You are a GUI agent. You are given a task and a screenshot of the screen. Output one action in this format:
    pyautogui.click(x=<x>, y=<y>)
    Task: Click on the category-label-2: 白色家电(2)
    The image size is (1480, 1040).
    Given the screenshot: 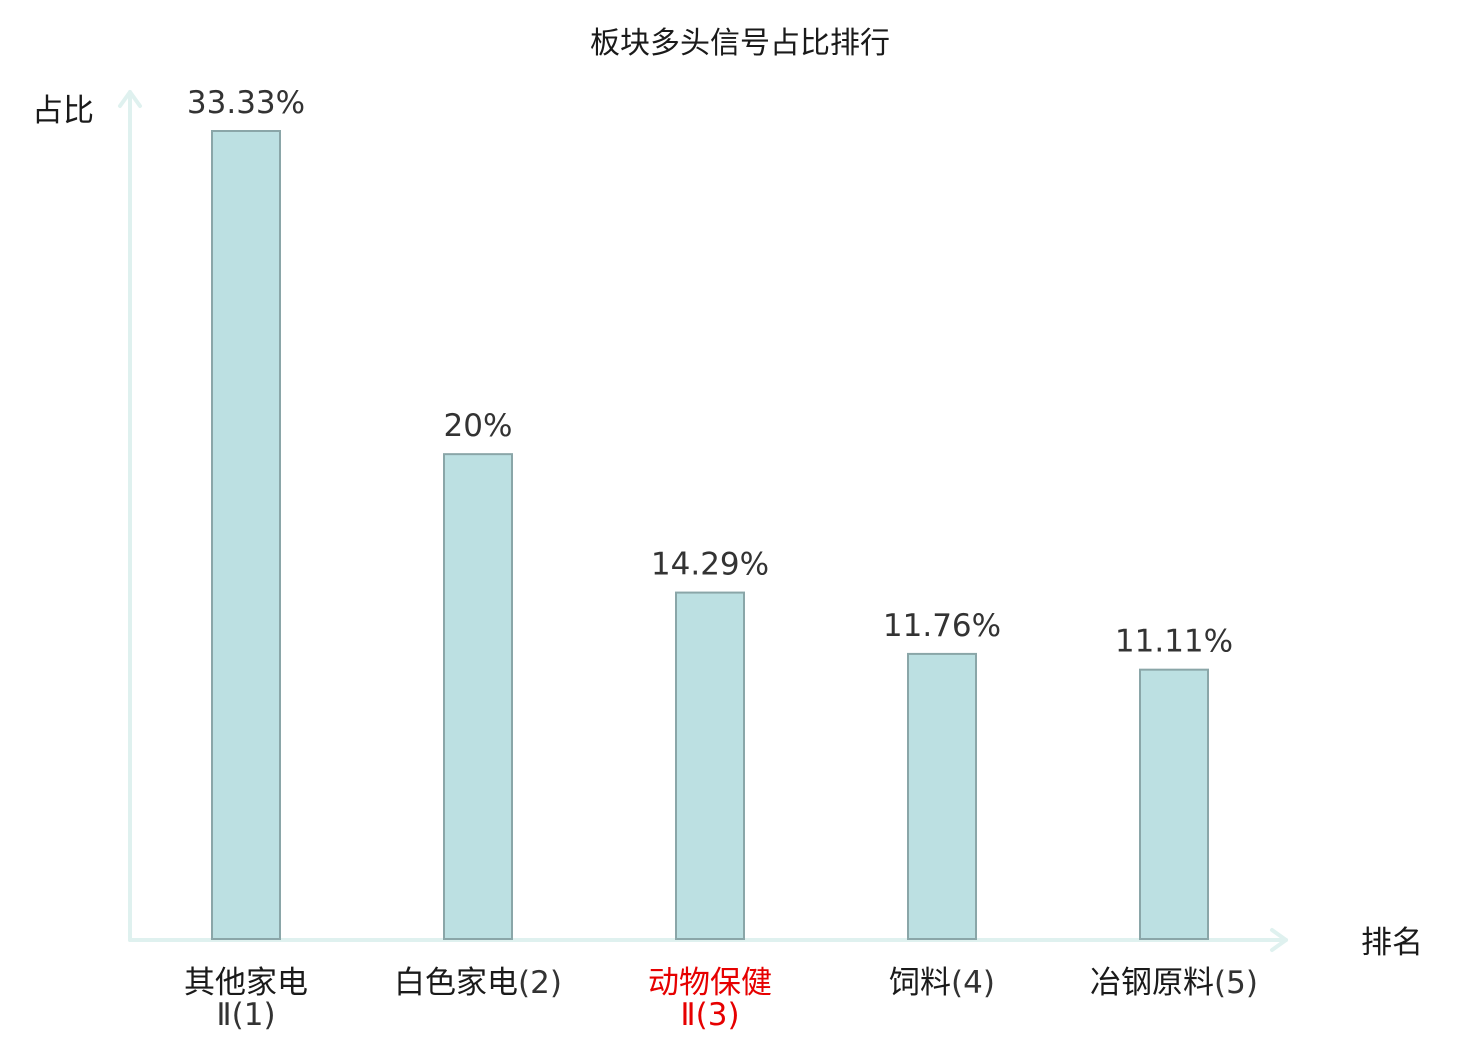 What is the action you would take?
    pyautogui.click(x=478, y=983)
    